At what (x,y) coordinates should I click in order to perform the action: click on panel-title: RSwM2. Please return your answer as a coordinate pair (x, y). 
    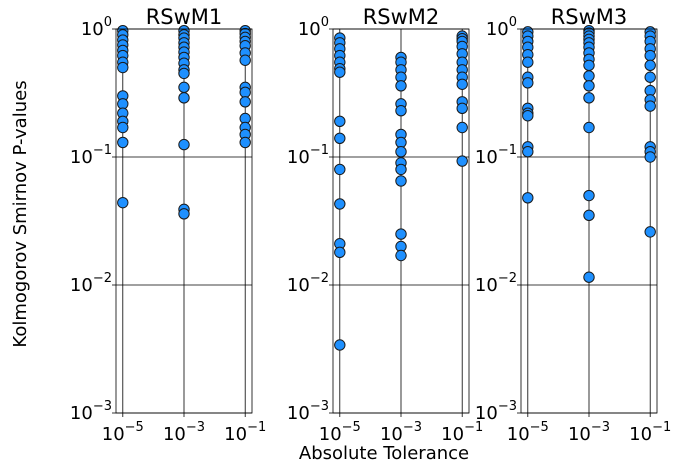
    Looking at the image, I should click on (401, 17).